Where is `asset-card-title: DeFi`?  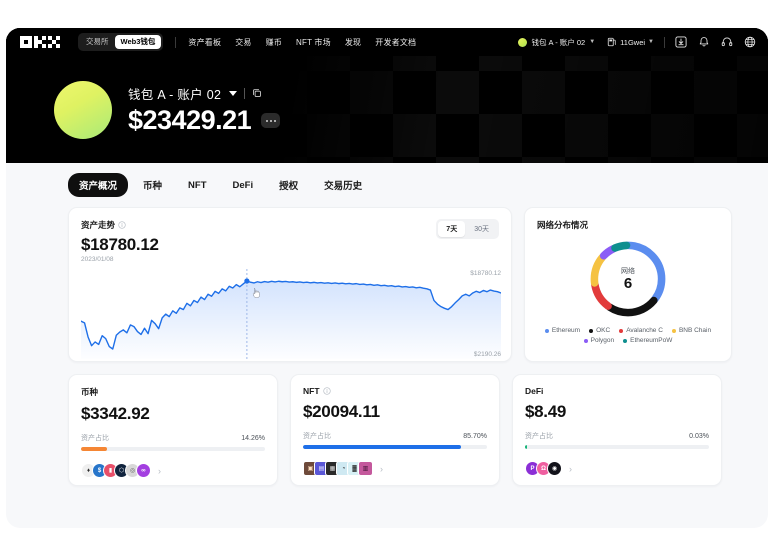
asset-card-title: DeFi is located at coordinates (534, 391).